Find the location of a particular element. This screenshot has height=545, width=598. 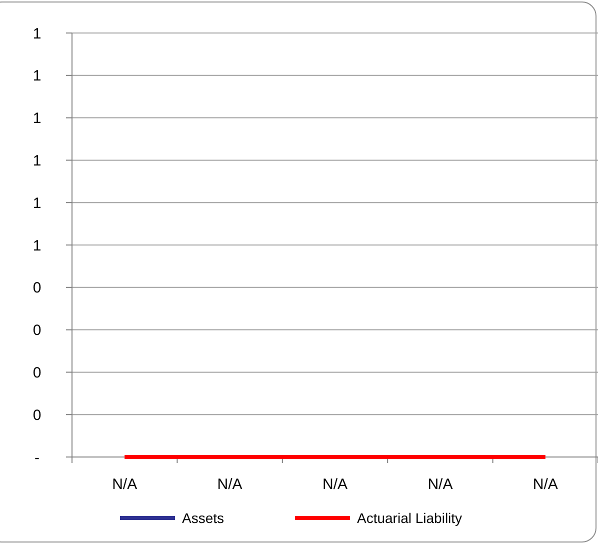

y-tick-label: - is located at coordinates (37, 457).